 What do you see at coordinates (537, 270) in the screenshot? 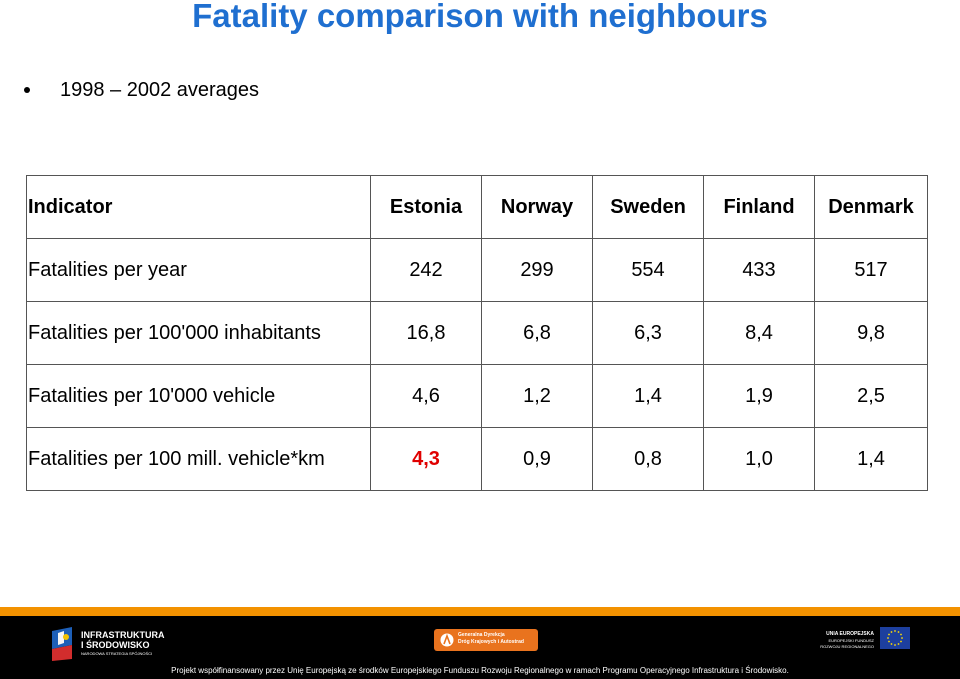
I see `table-cell: 299` at bounding box center [537, 270].